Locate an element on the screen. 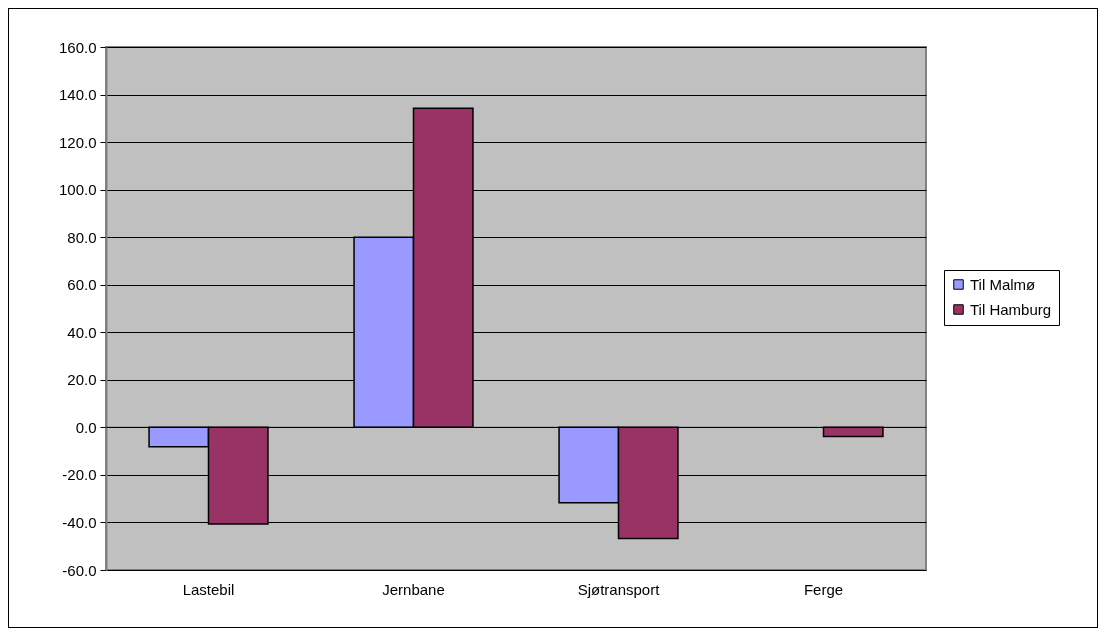 This screenshot has width=1104, height=636. x-tick-label: Sjøtransport is located at coordinates (619, 589).